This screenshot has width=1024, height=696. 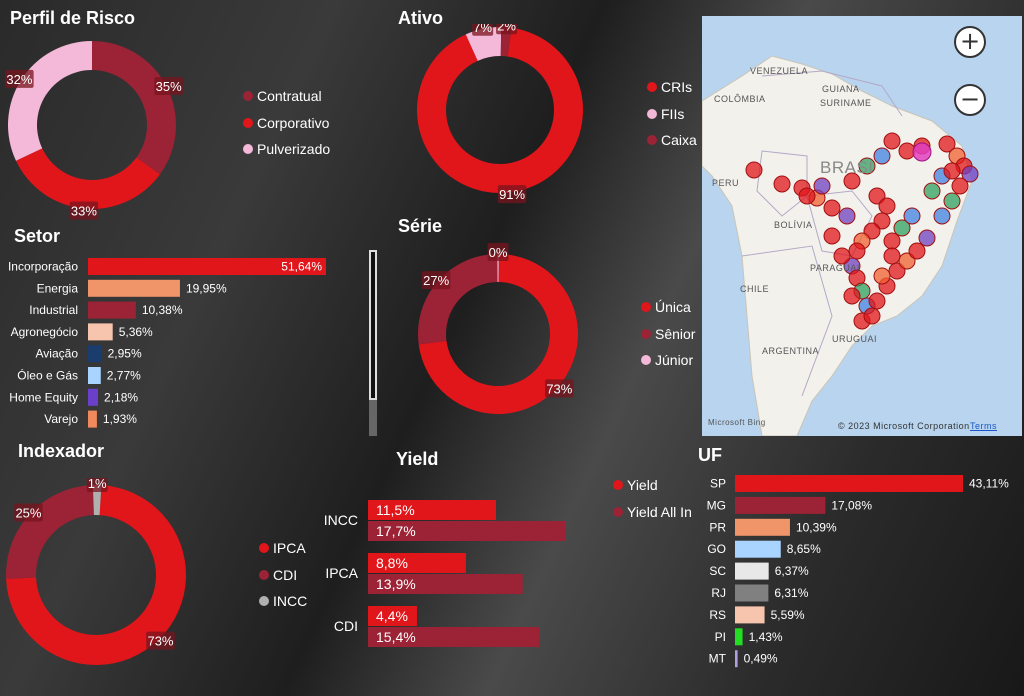 I want to click on legend-label: IPCA, so click(x=289, y=548).